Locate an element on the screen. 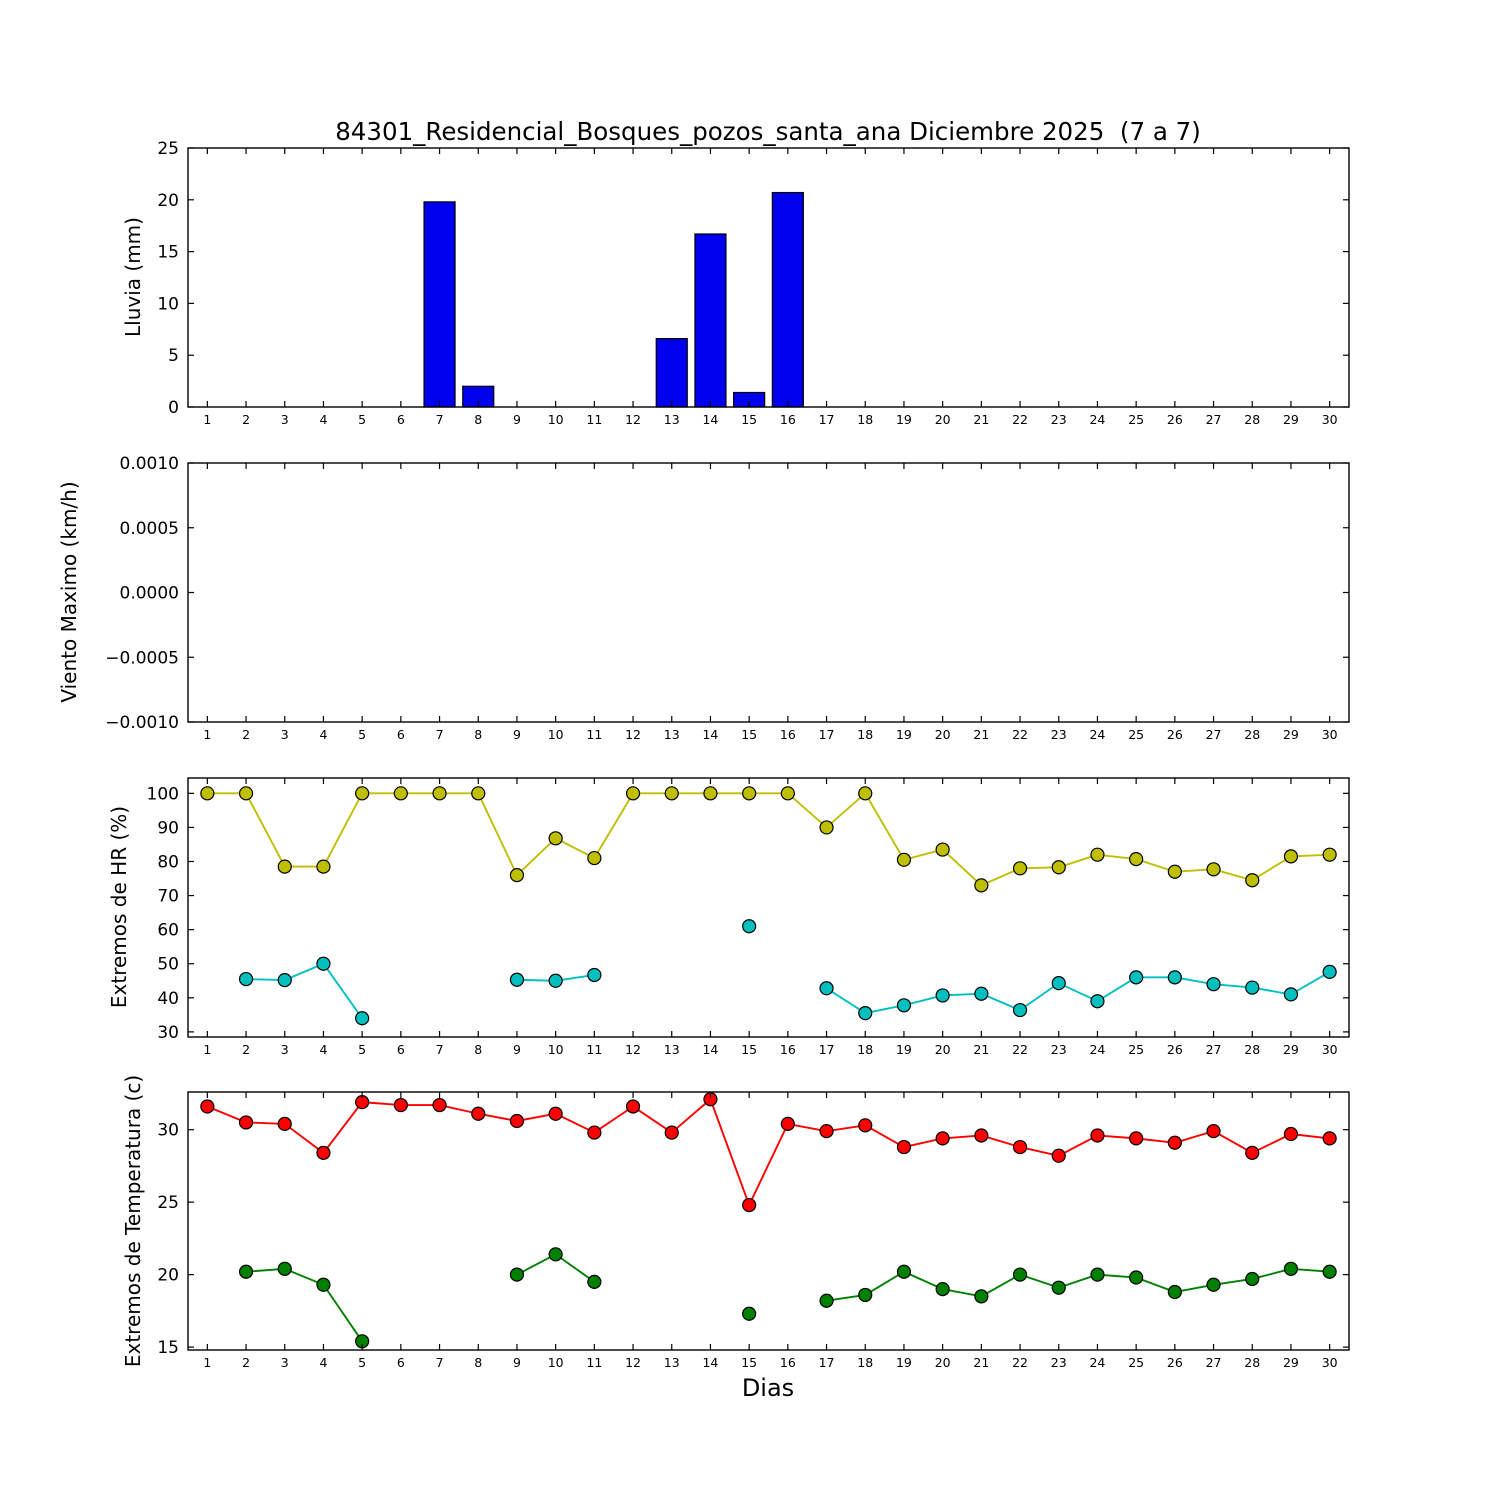  x-tick-label: 1 is located at coordinates (207, 734).